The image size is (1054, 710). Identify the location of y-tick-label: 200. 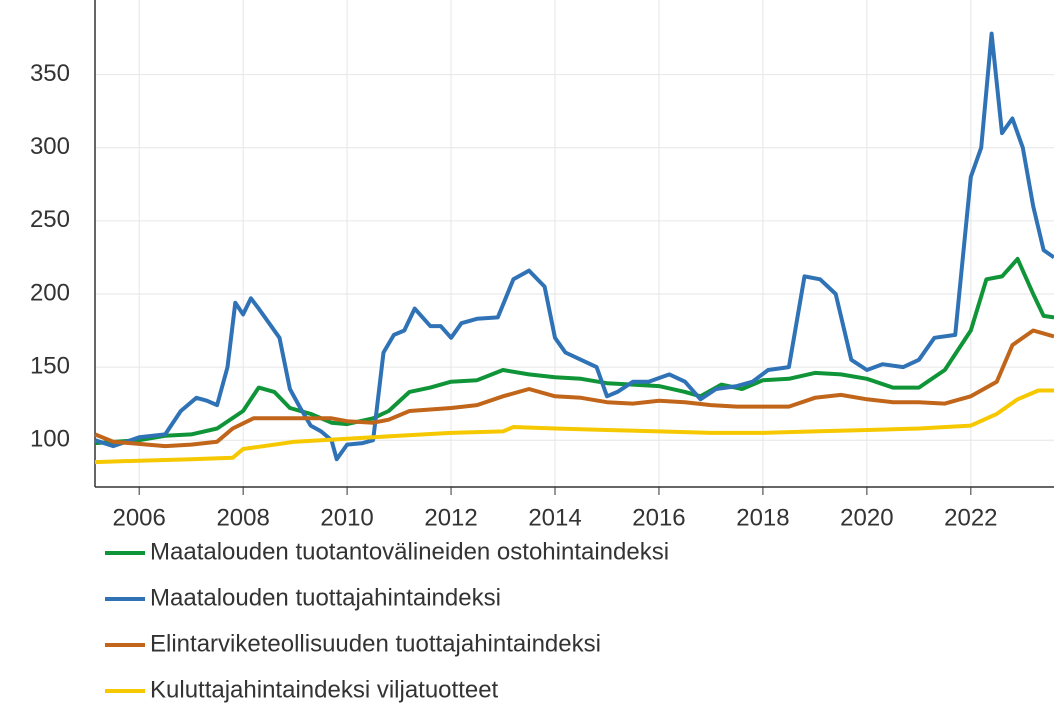
(50, 292).